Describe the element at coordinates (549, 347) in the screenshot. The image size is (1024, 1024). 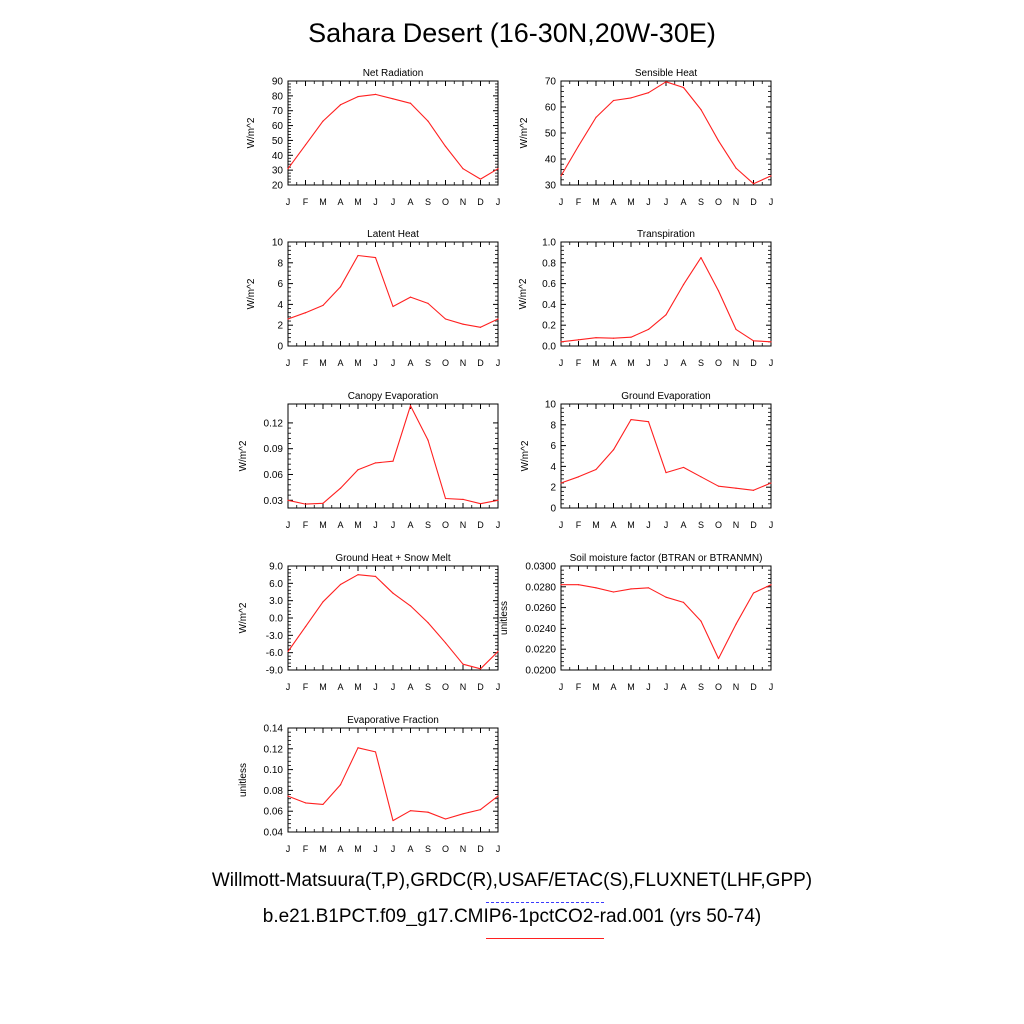
I see `y-tick-label: 0.0` at that location.